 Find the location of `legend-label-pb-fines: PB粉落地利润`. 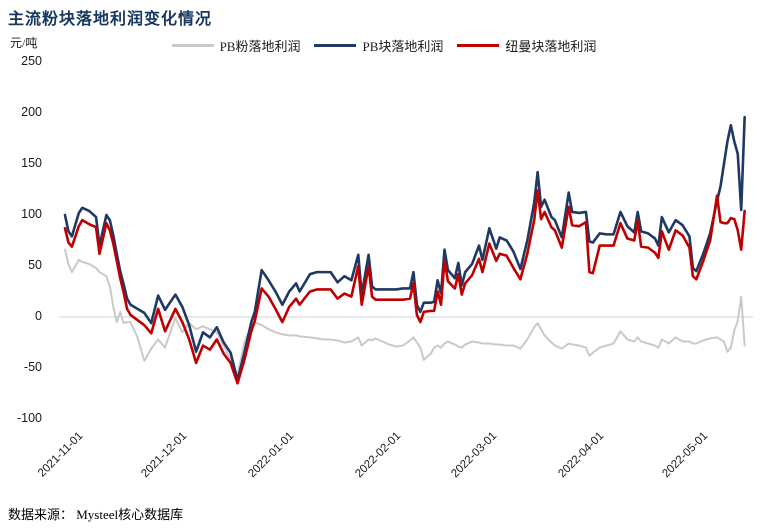

legend-label-pb-fines: PB粉落地利润 is located at coordinates (260, 46).